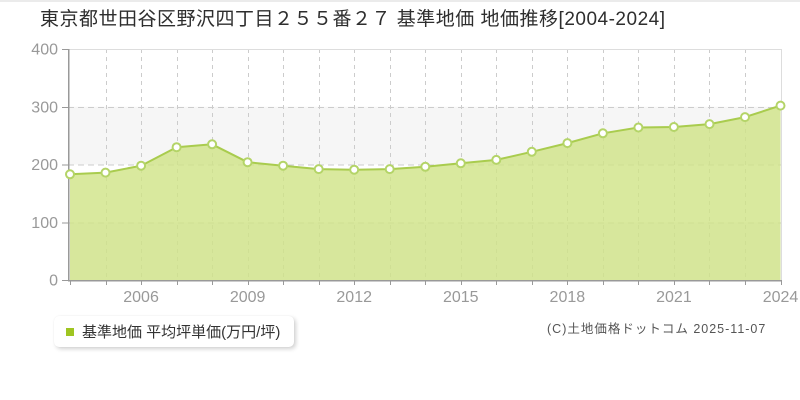  I want to click on x-tick-label: 2015, so click(461, 297).